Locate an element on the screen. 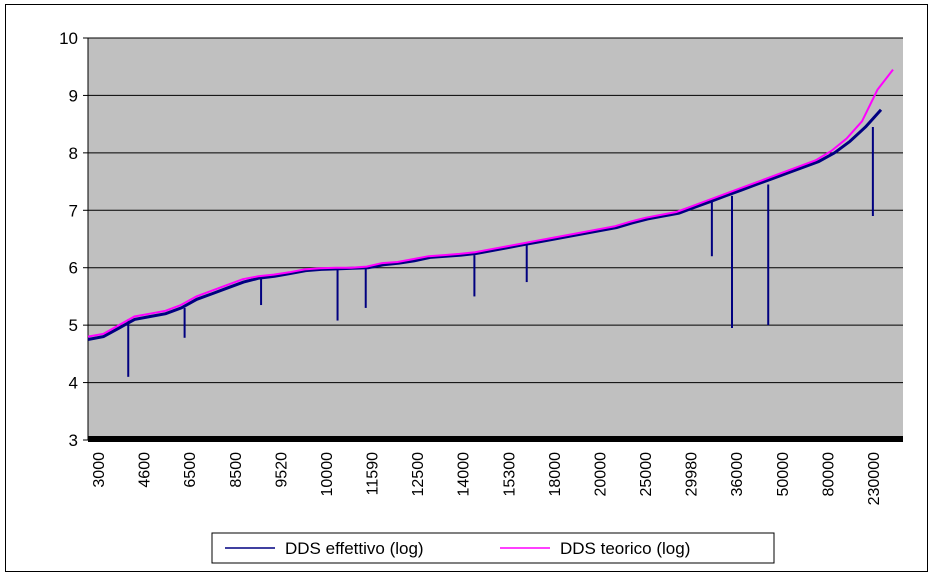  x-tick-label: 14000 is located at coordinates (464, 474).